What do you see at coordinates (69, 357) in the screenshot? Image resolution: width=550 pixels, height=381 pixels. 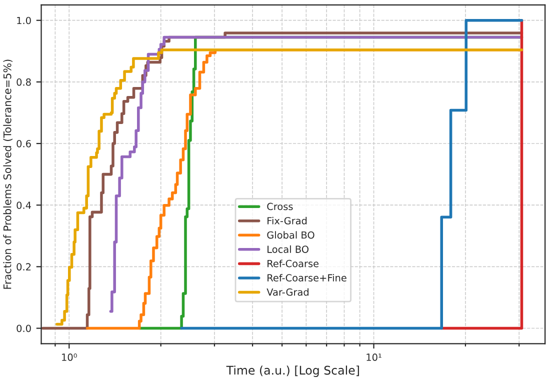 I see `x-tick-label: 10⁰` at bounding box center [69, 357].